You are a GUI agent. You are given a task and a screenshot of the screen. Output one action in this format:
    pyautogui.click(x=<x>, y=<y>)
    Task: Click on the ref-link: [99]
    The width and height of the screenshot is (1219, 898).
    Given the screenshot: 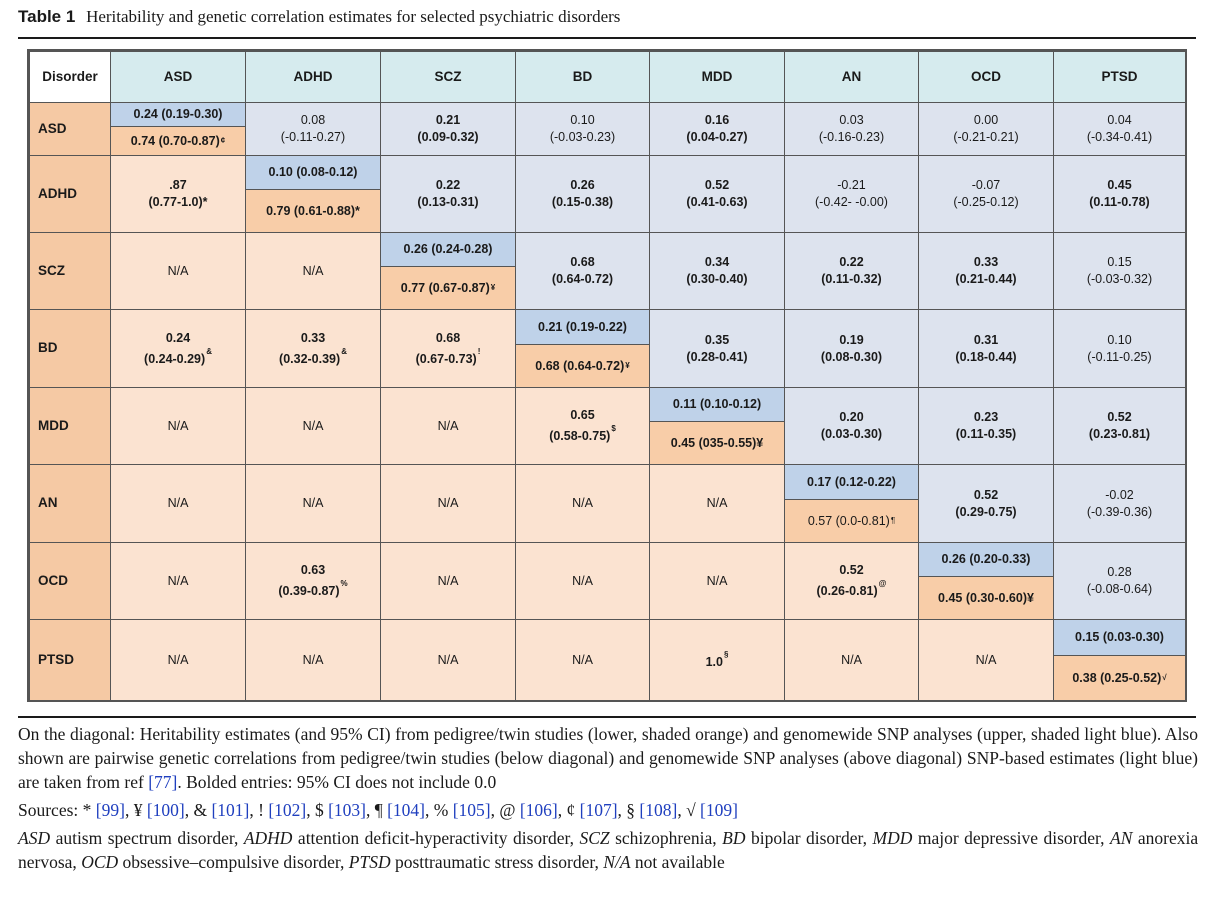 What is the action you would take?
    pyautogui.click(x=110, y=810)
    